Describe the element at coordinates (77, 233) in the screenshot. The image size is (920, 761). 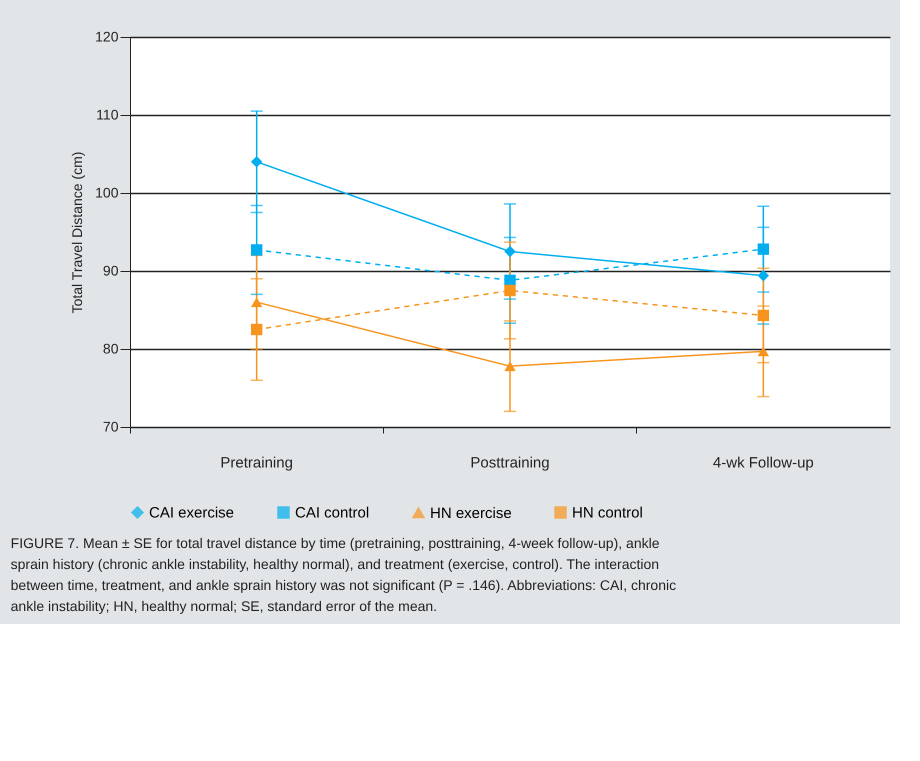
I see `y-axis-title: Total Travel Distance (cm)` at that location.